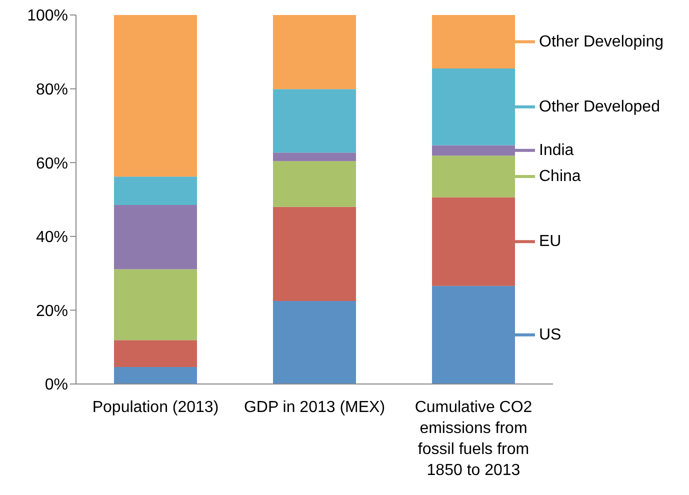 The width and height of the screenshot is (689, 495). Describe the element at coordinates (52, 163) in the screenshot. I see `y-tick-label: 60%` at that location.